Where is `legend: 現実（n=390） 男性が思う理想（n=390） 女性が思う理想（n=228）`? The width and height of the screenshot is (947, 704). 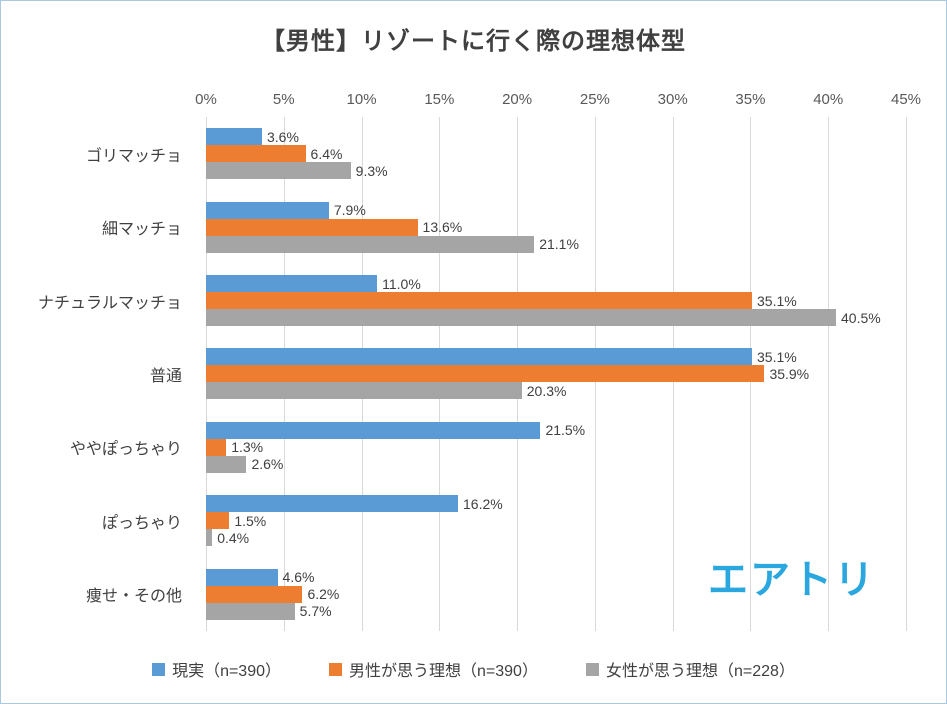 legend: 現実（n=390） 男性が思う理想（n=390） 女性が思う理想（n=228） is located at coordinates (473, 669).